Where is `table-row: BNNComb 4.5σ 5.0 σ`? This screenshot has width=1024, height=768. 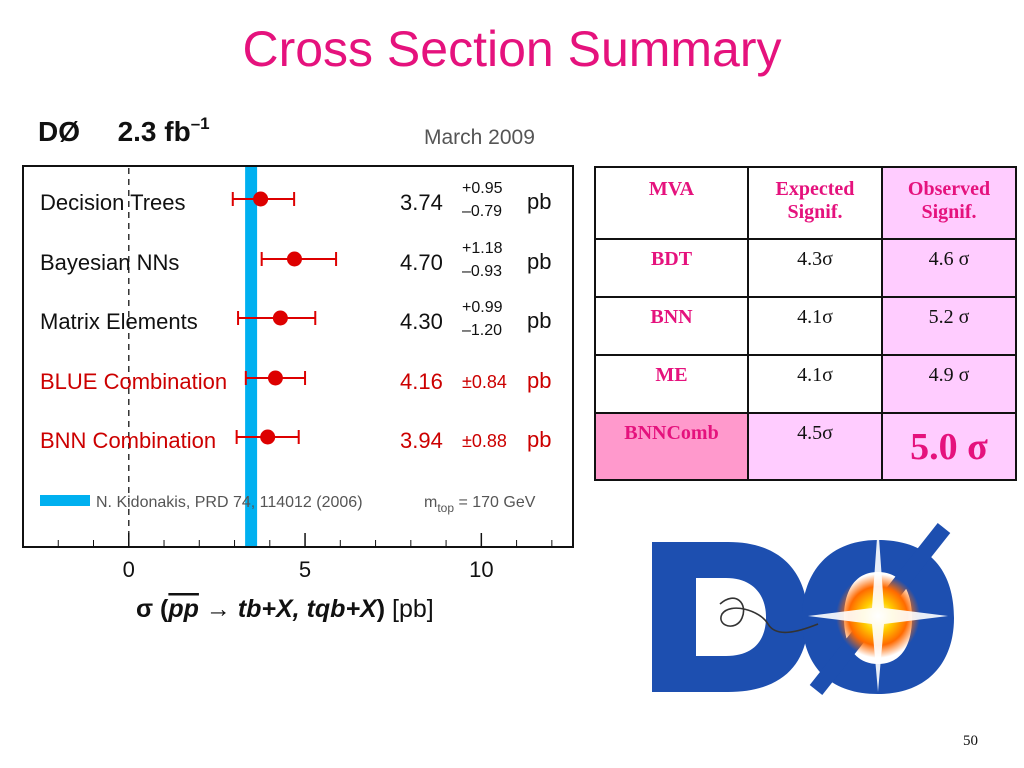 table-row: BNNComb 4.5σ 5.0 σ is located at coordinates (805, 446).